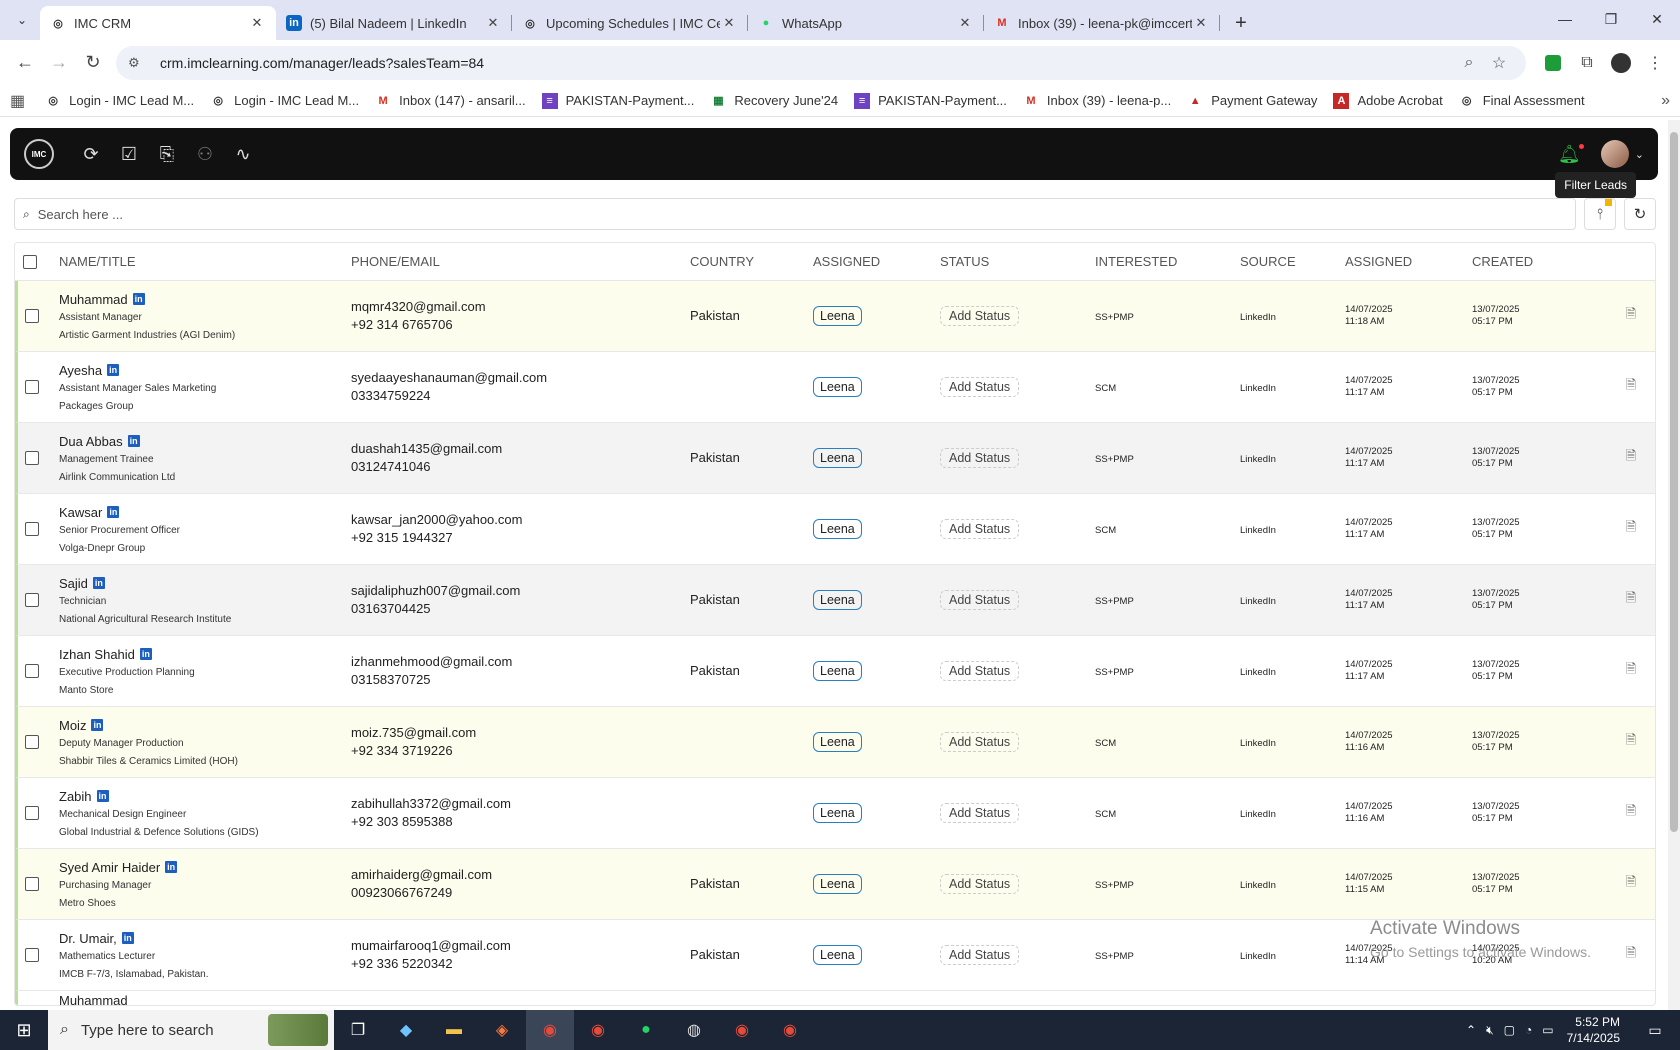 Image resolution: width=1680 pixels, height=1050 pixels. What do you see at coordinates (1657, 18) in the screenshot?
I see `close-window-icon: ✕` at bounding box center [1657, 18].